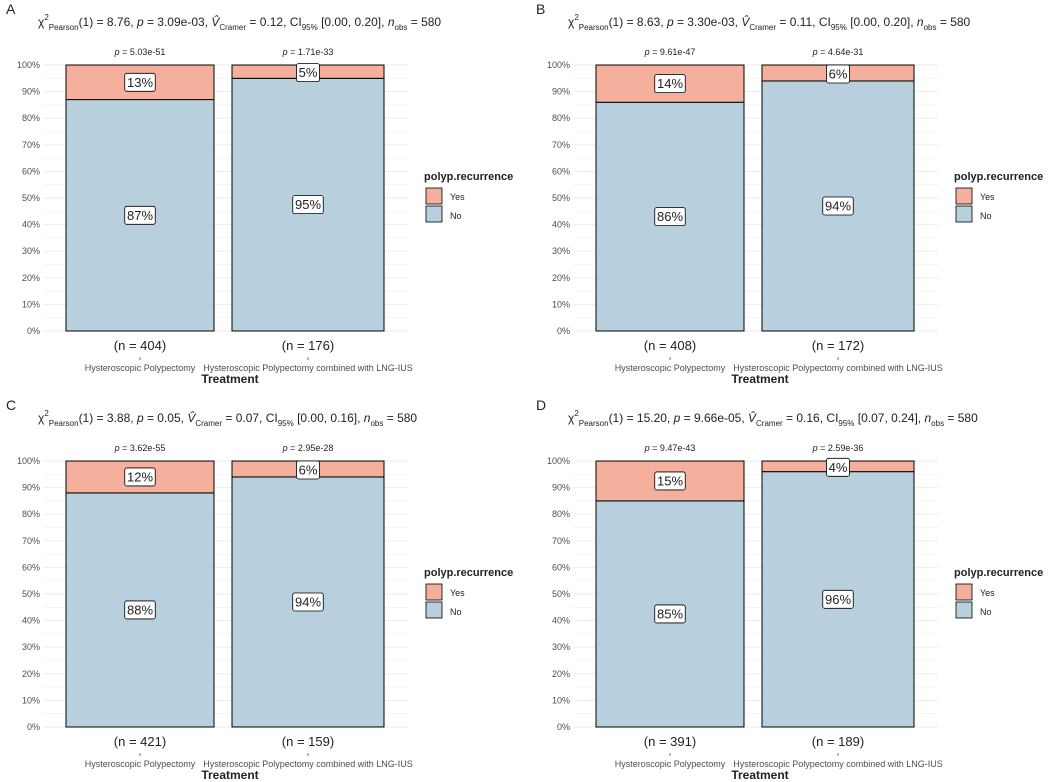  I want to click on panel-letter: C, so click(11, 405).